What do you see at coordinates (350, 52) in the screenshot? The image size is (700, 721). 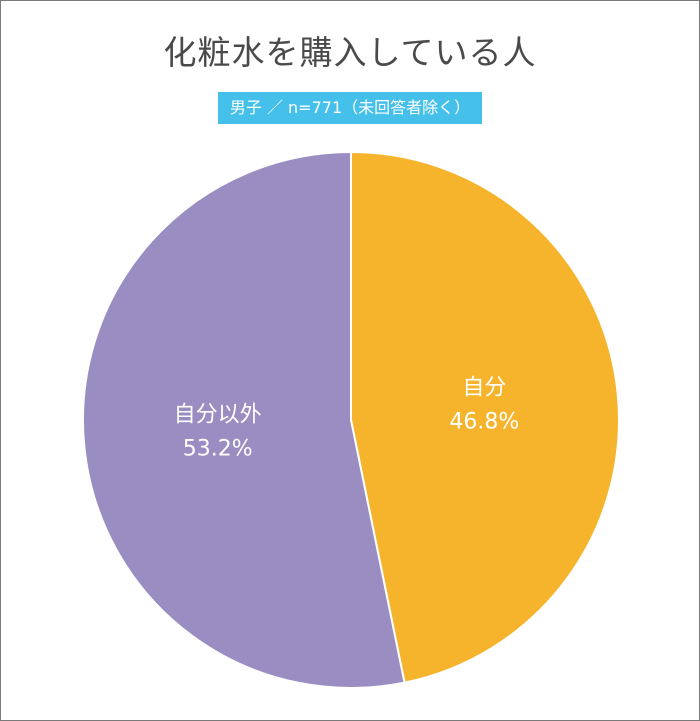 I see `chart-title: 化粧水を購入している人` at bounding box center [350, 52].